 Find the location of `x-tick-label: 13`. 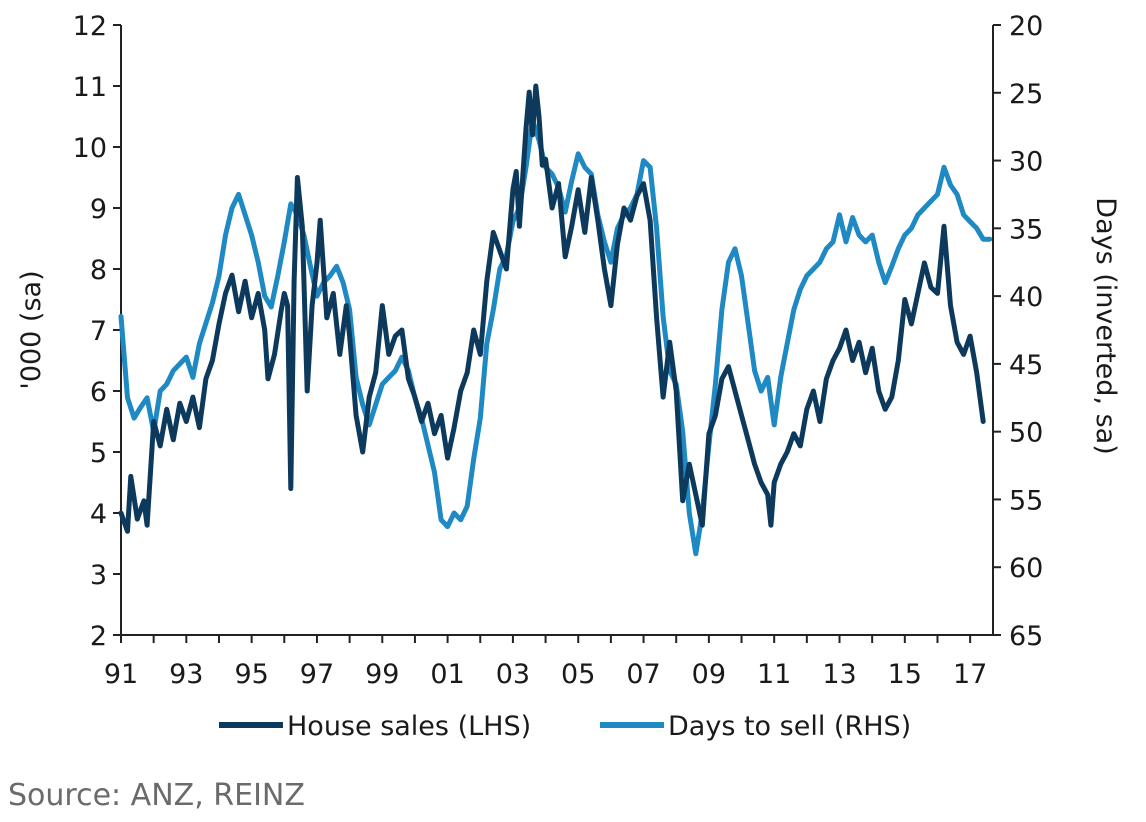

x-tick-label: 13 is located at coordinates (839, 674).